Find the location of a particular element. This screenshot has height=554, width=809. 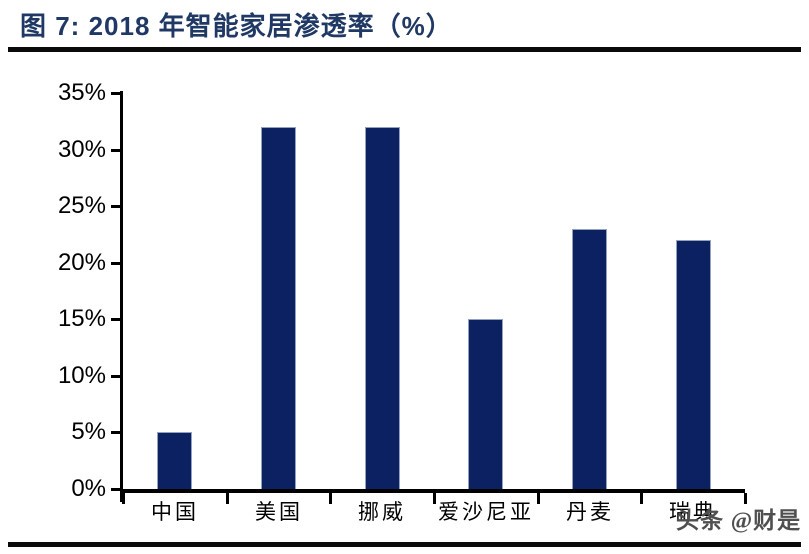

x-axis-label: 爱沙尼亚 is located at coordinates (486, 512).